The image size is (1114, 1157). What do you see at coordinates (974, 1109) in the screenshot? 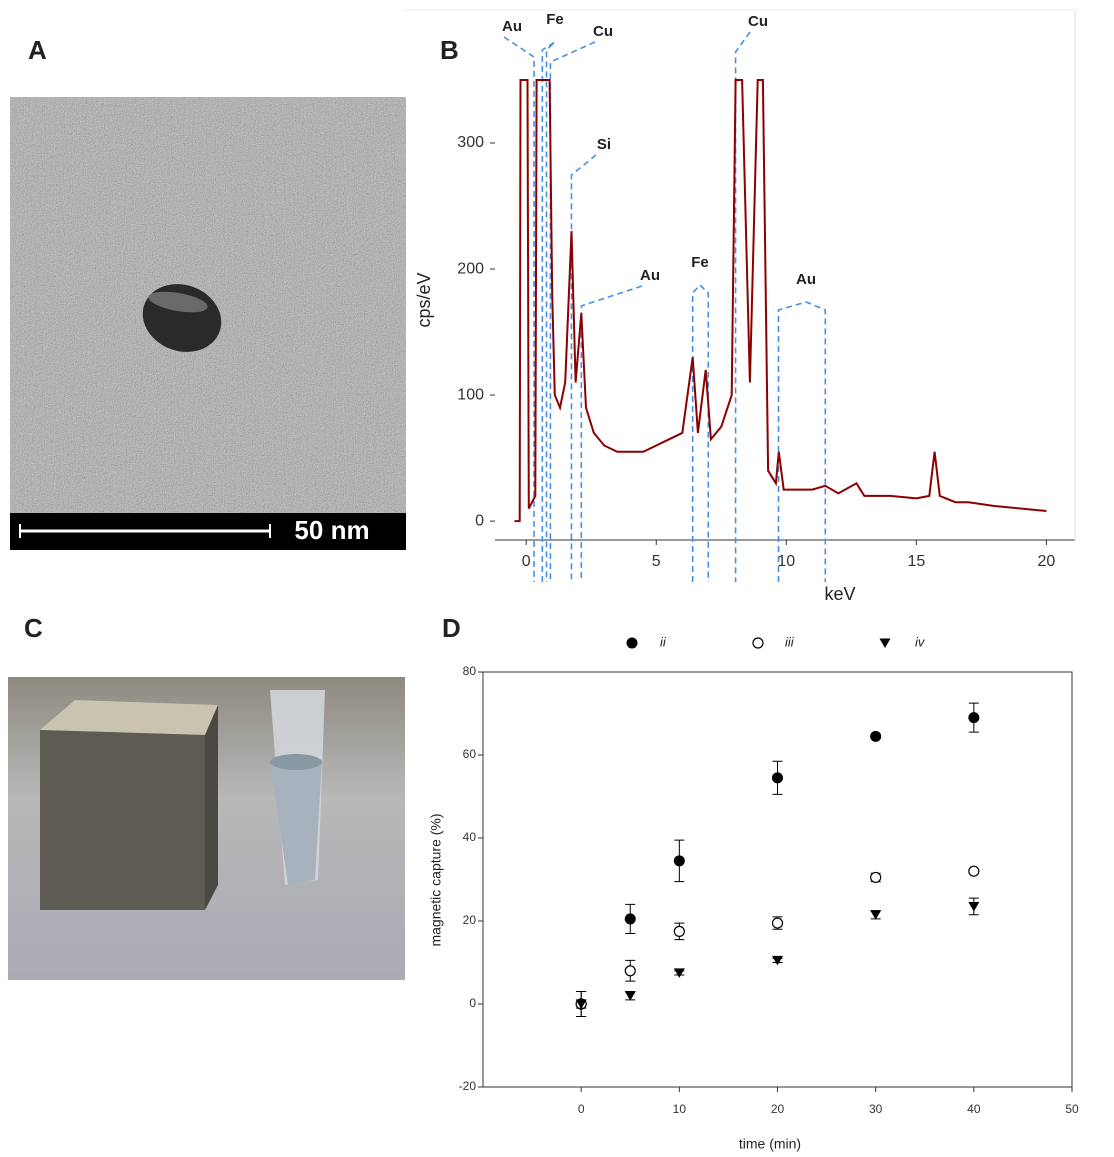
I see `x-tick-label: 40` at bounding box center [974, 1109].